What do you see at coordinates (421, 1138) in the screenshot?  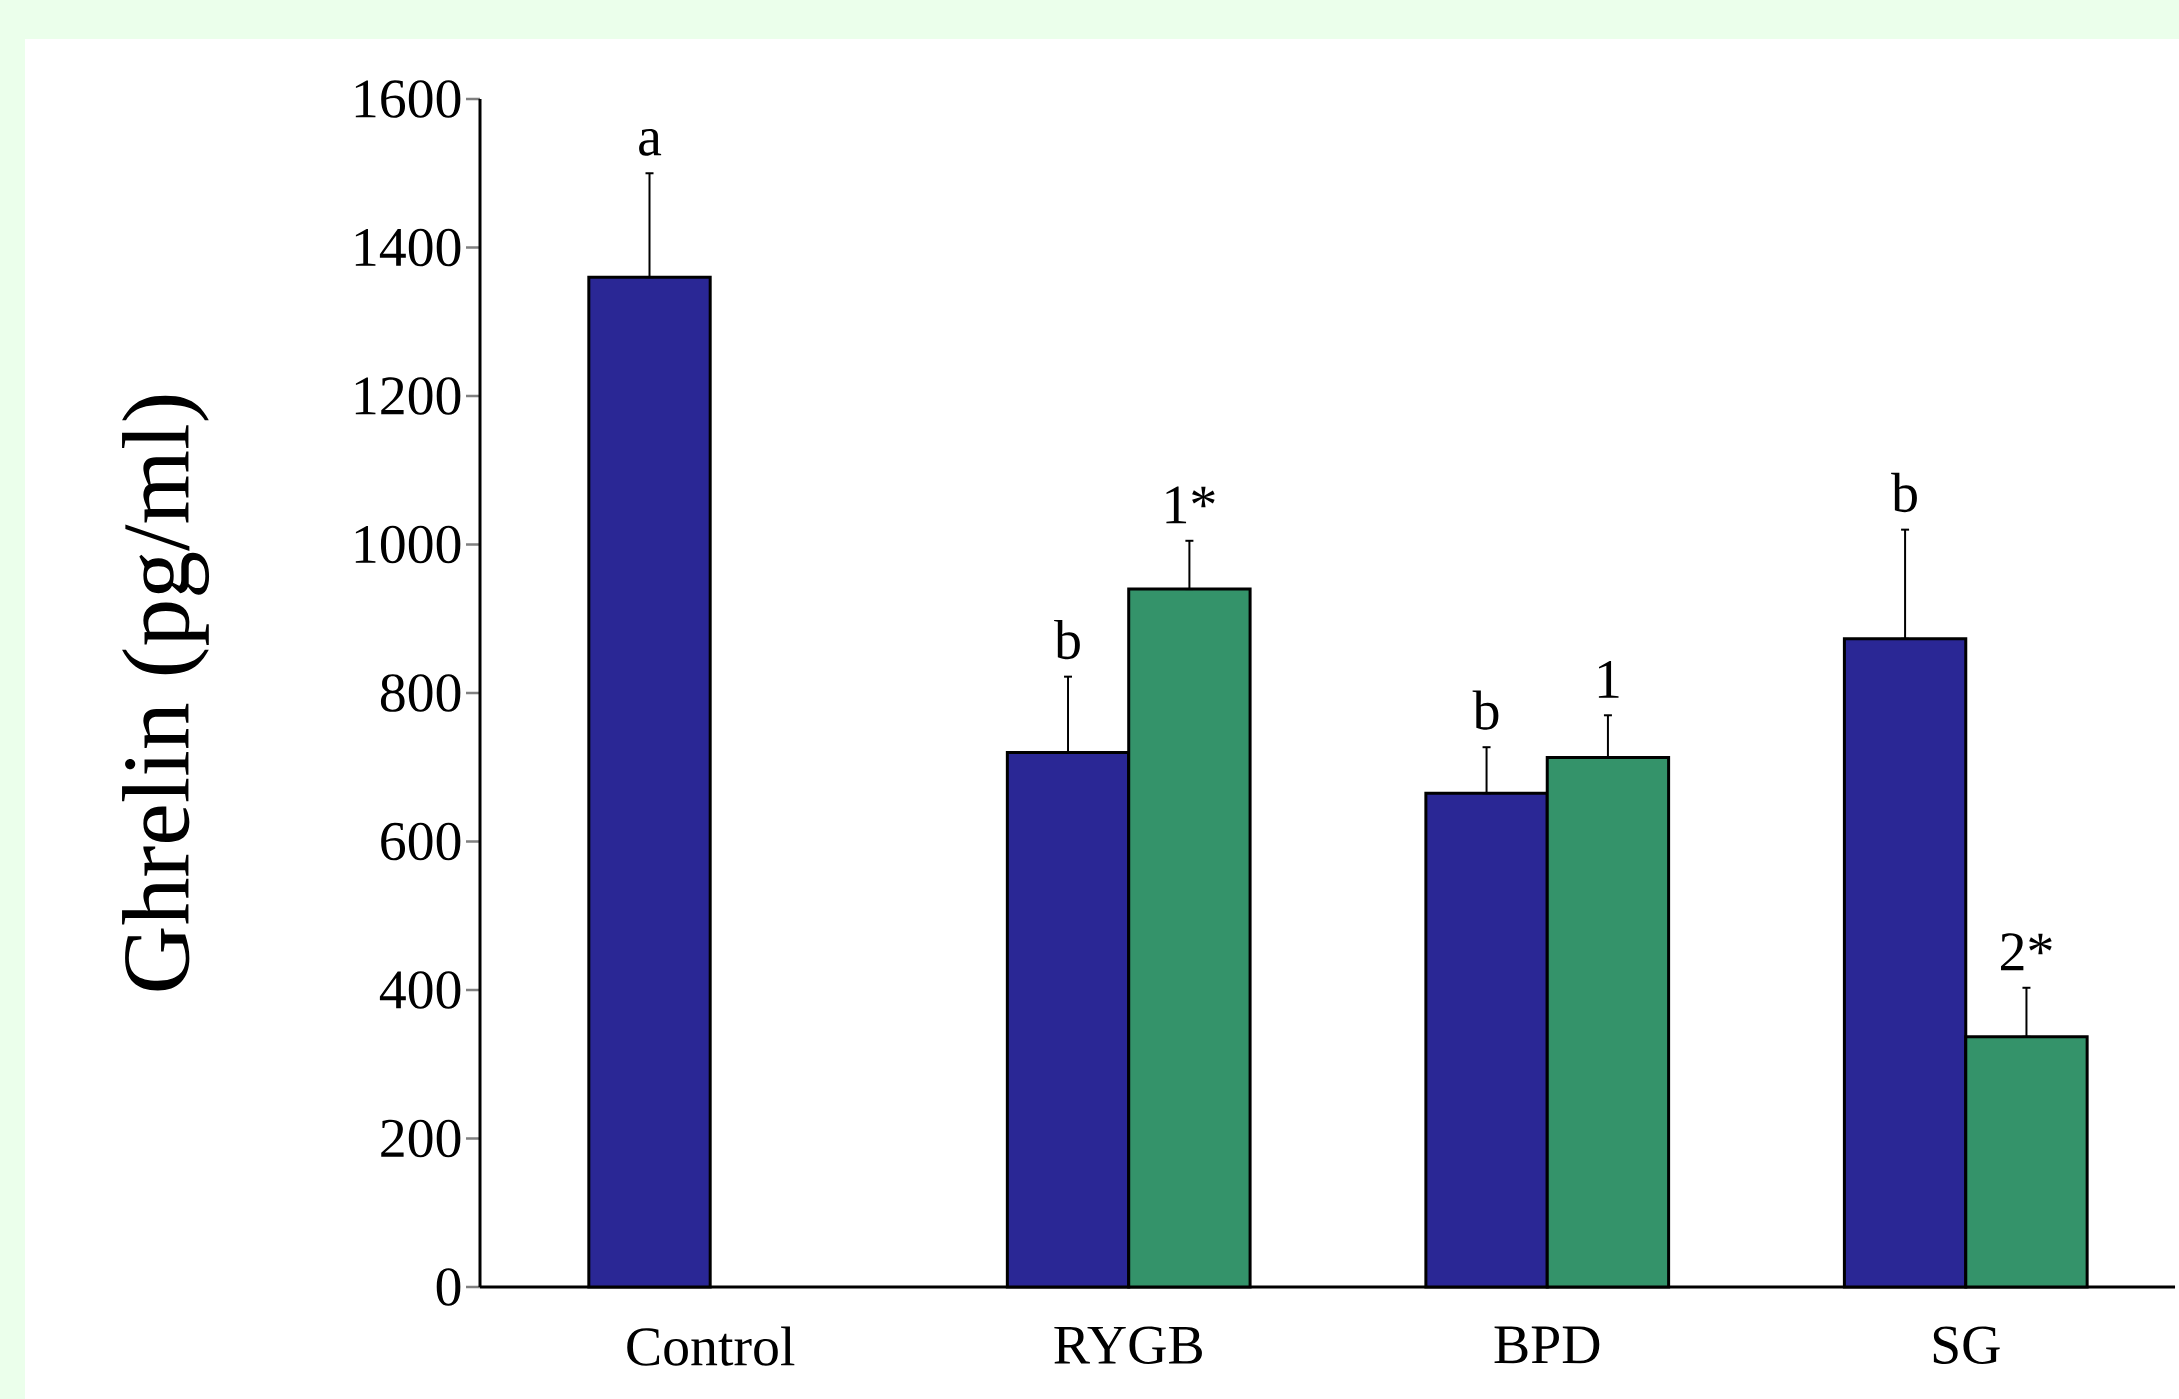 I see `y-tick-label: 200` at bounding box center [421, 1138].